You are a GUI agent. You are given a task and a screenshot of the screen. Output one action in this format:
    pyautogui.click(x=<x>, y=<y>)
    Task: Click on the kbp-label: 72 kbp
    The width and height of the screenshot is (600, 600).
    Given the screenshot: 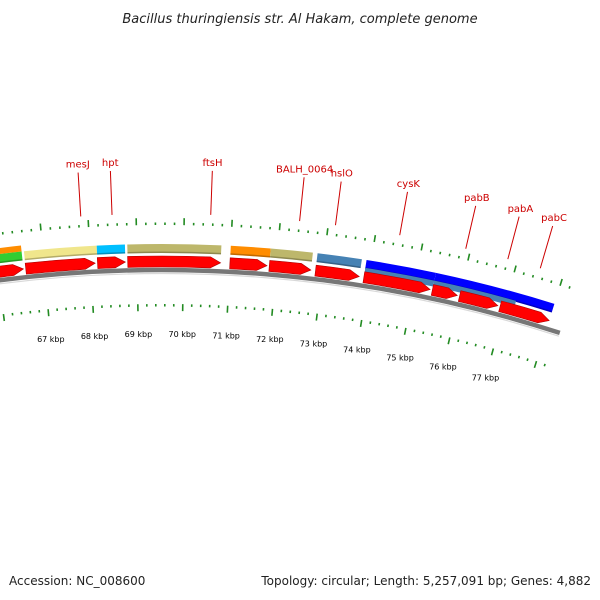 What is the action you would take?
    pyautogui.click(x=270, y=339)
    